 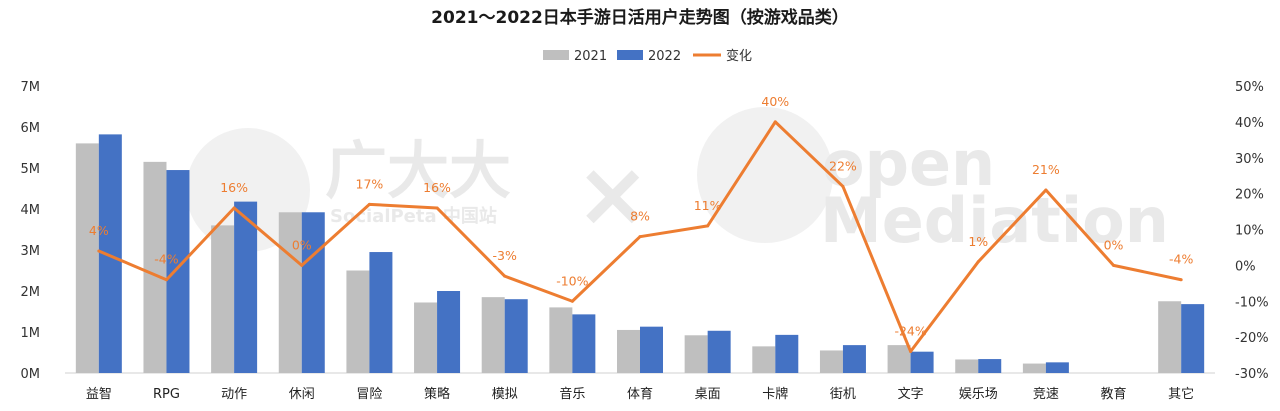 I want to click on category-labels: 益智 RPG 动作 休闲 冒险 策略 模拟 音乐 体育 桌面 卡牌 街机 文字 娱乐场 竞速 教育 其它, so click(x=640, y=394).